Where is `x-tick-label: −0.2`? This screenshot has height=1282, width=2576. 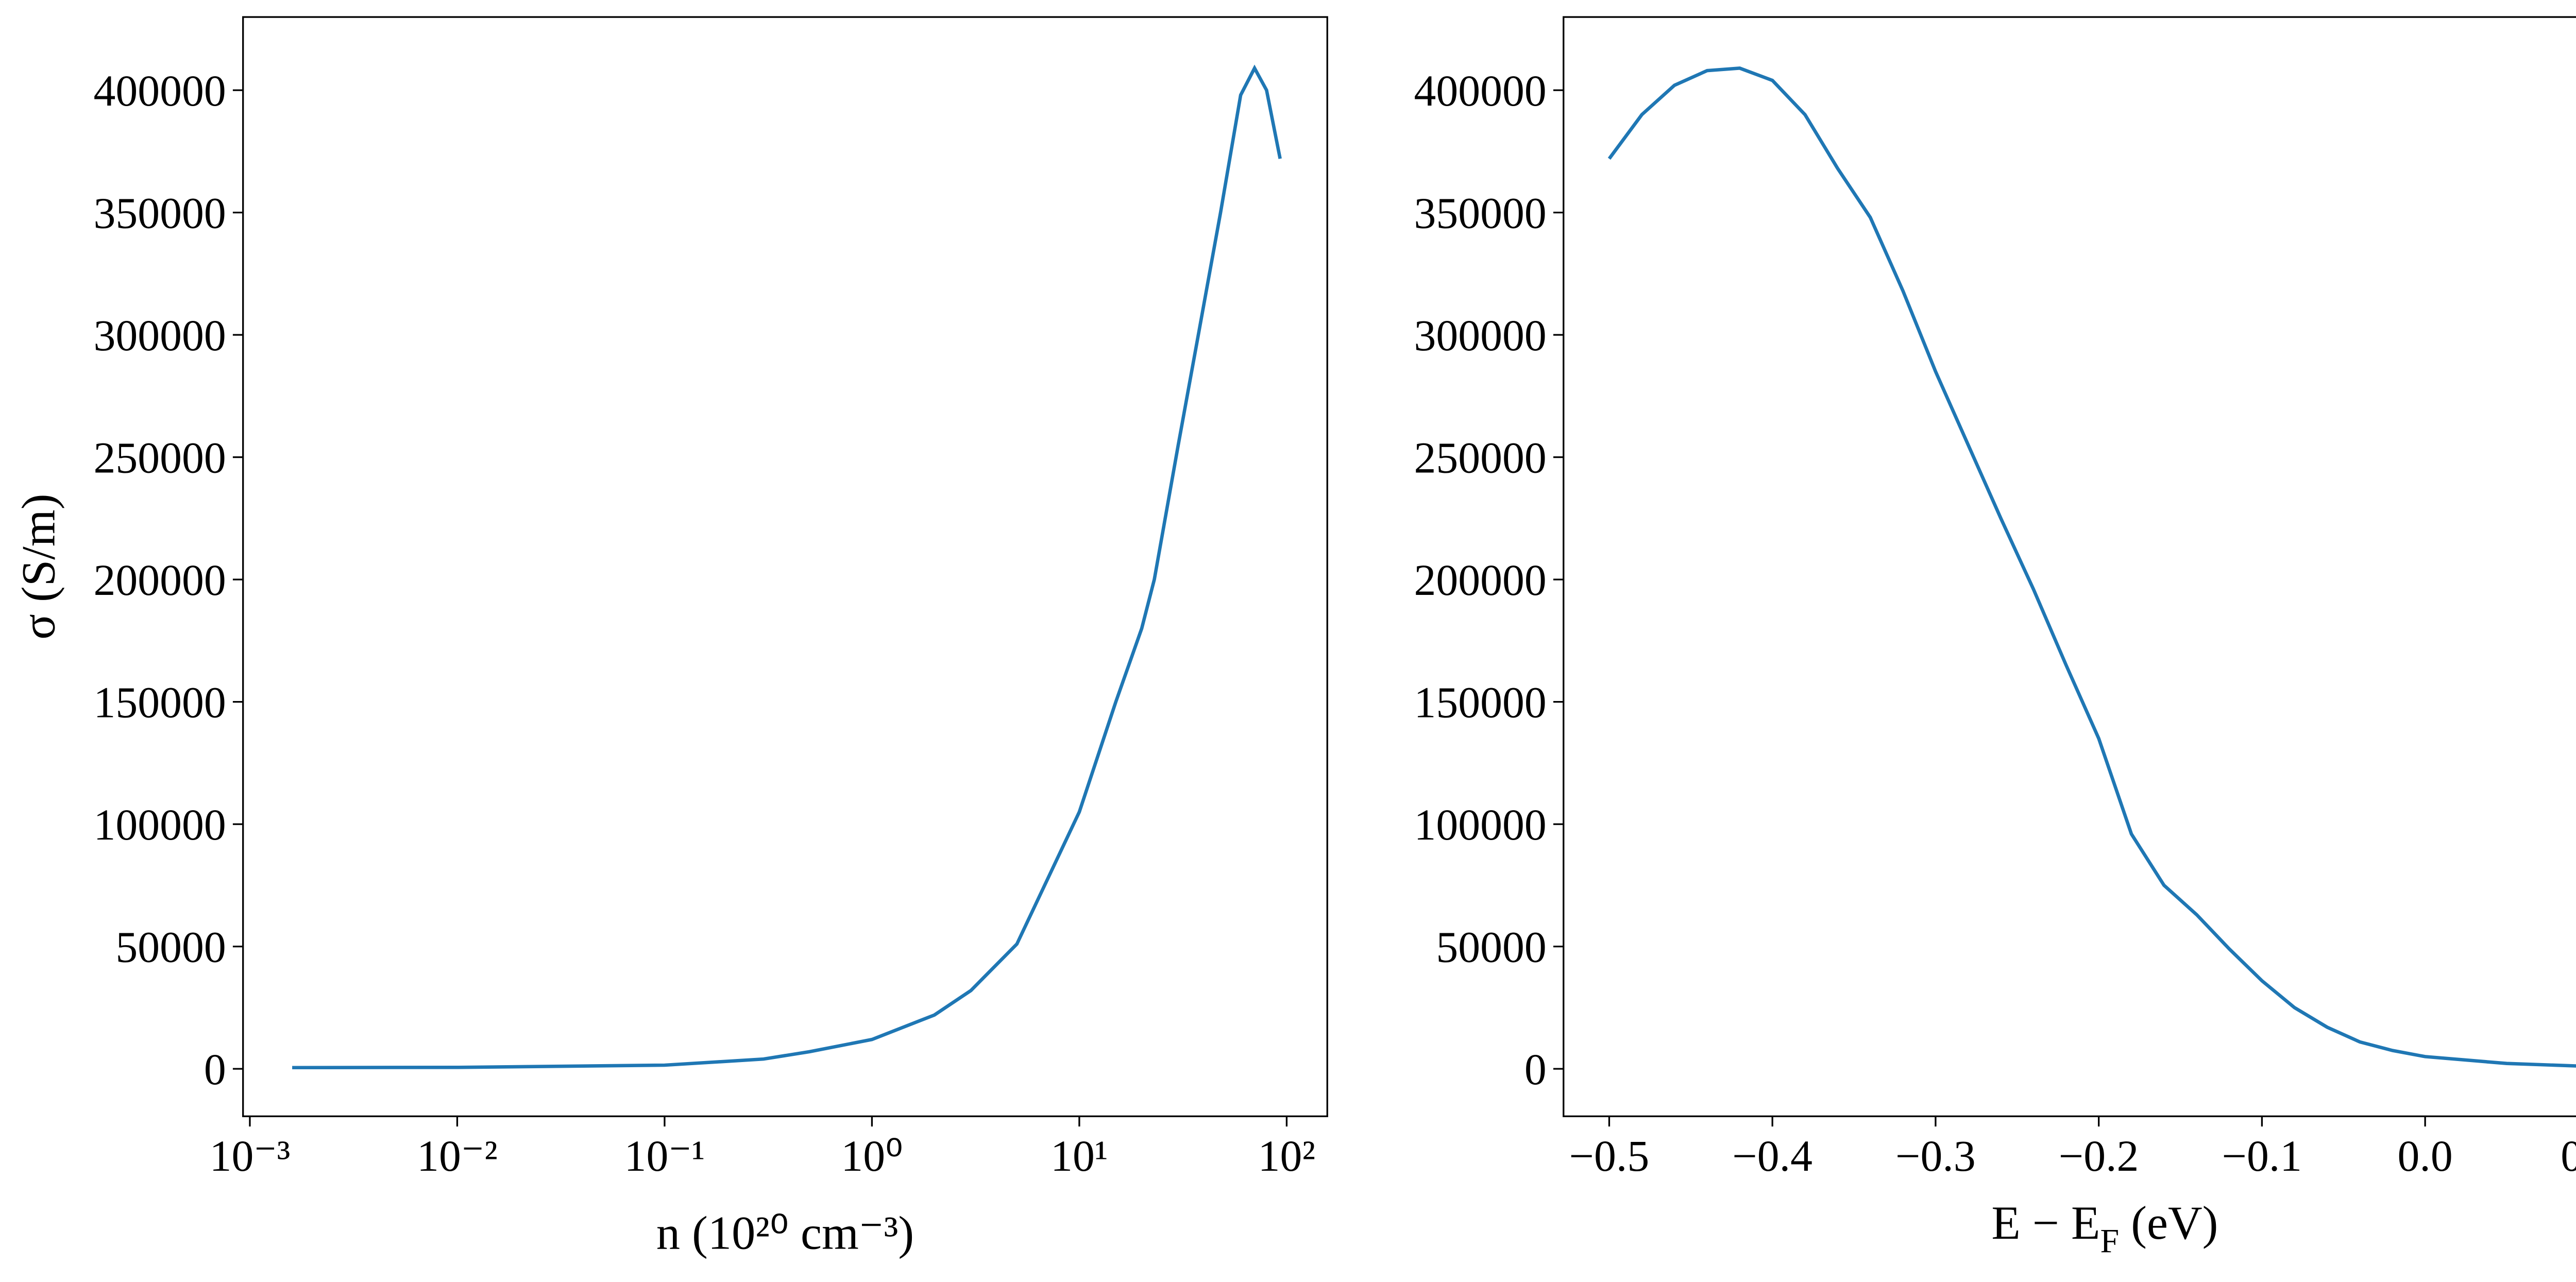 x-tick-label: −0.2 is located at coordinates (2099, 1156).